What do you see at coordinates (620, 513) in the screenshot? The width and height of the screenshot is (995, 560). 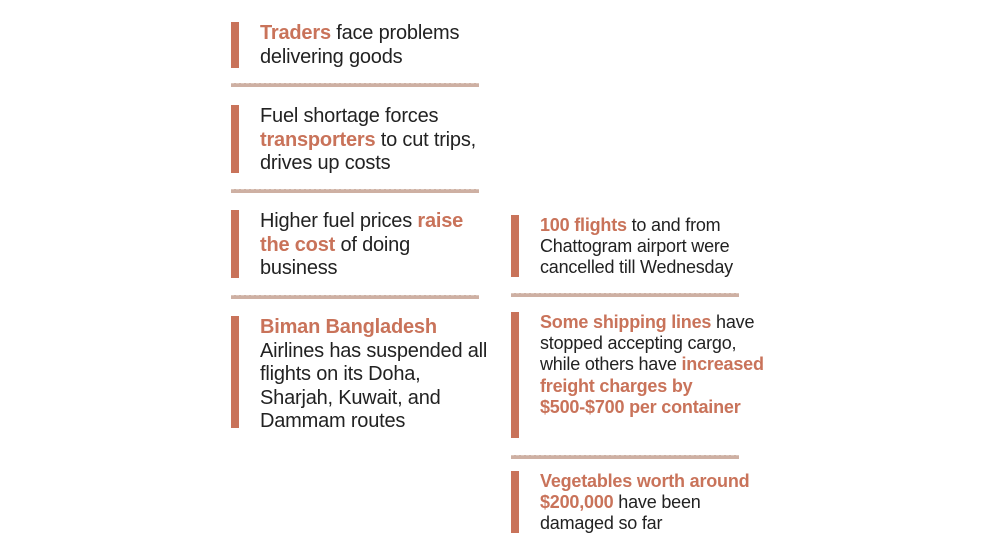 I see `body-text: have been damaged so far` at bounding box center [620, 513].